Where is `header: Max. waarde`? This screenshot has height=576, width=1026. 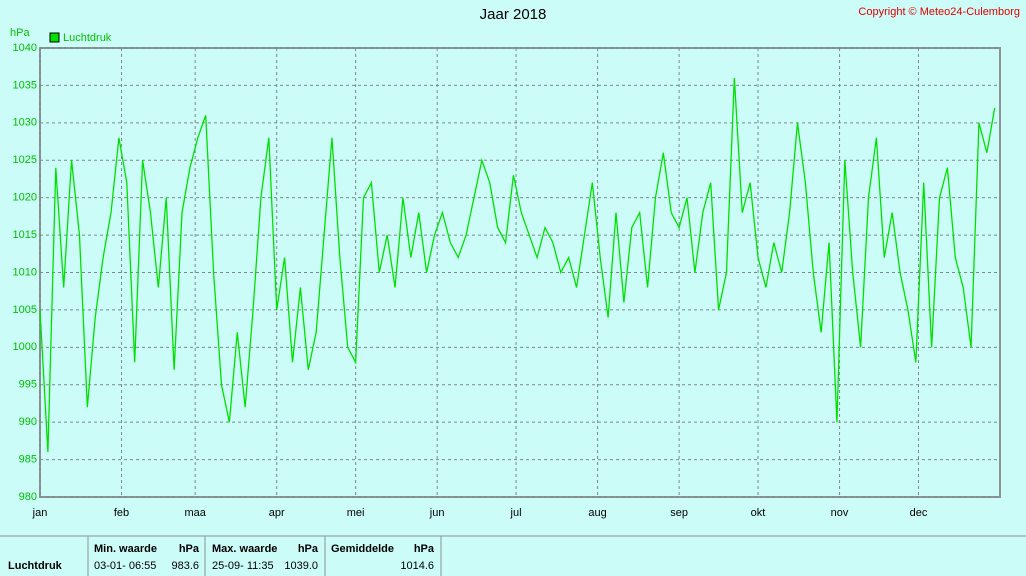 header: Max. waarde is located at coordinates (244, 549).